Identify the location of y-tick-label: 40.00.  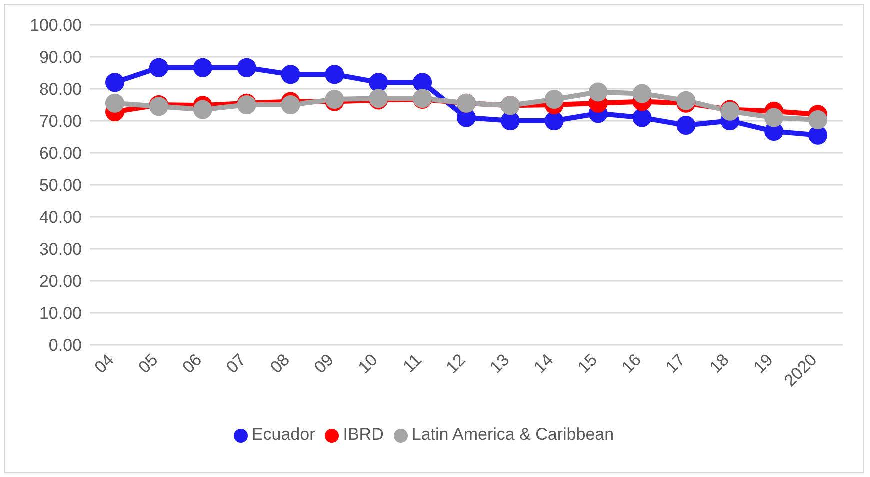
(60, 218).